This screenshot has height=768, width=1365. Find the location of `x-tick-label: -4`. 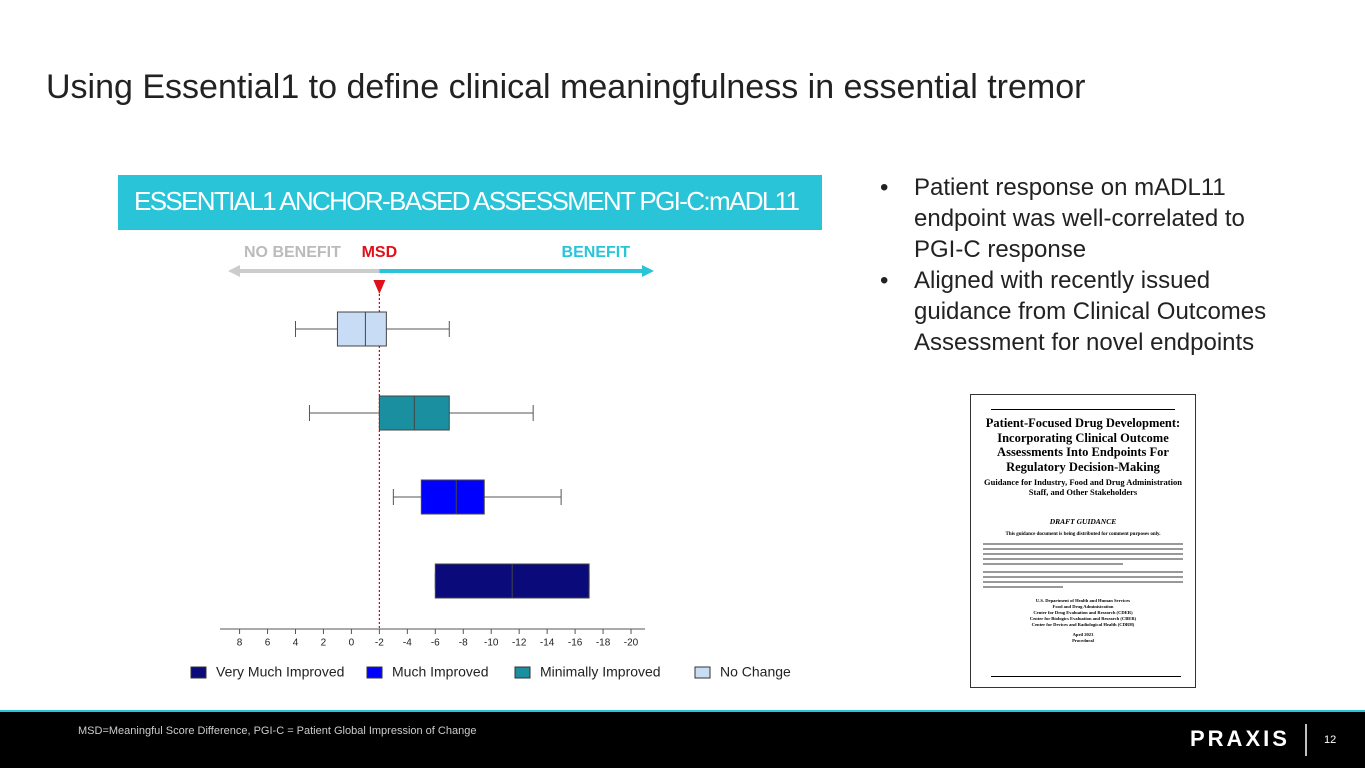

x-tick-label: -4 is located at coordinates (407, 643).